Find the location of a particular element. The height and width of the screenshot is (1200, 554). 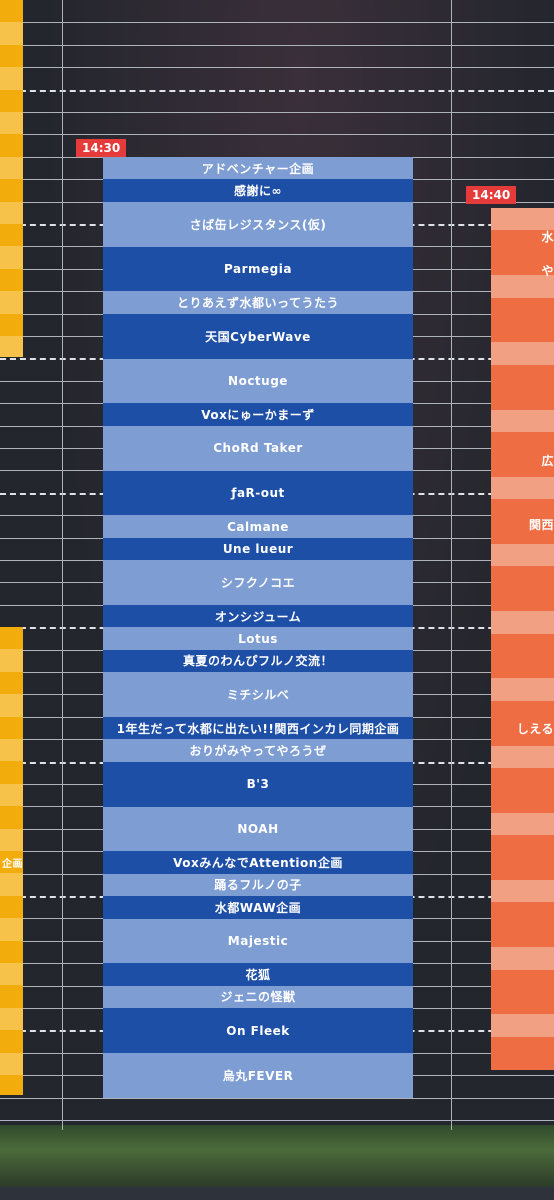

right-label: や is located at coordinates (547, 270).